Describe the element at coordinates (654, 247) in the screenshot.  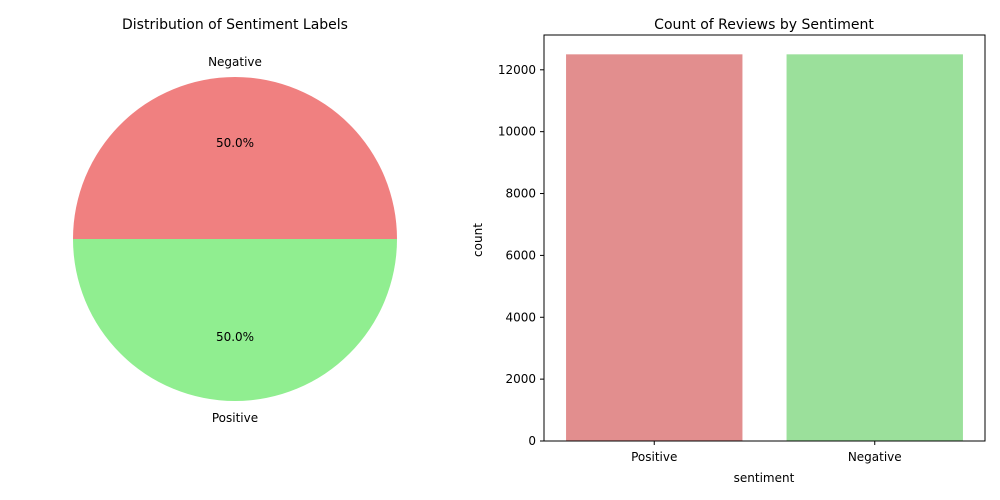
I see `bar-positive` at that location.